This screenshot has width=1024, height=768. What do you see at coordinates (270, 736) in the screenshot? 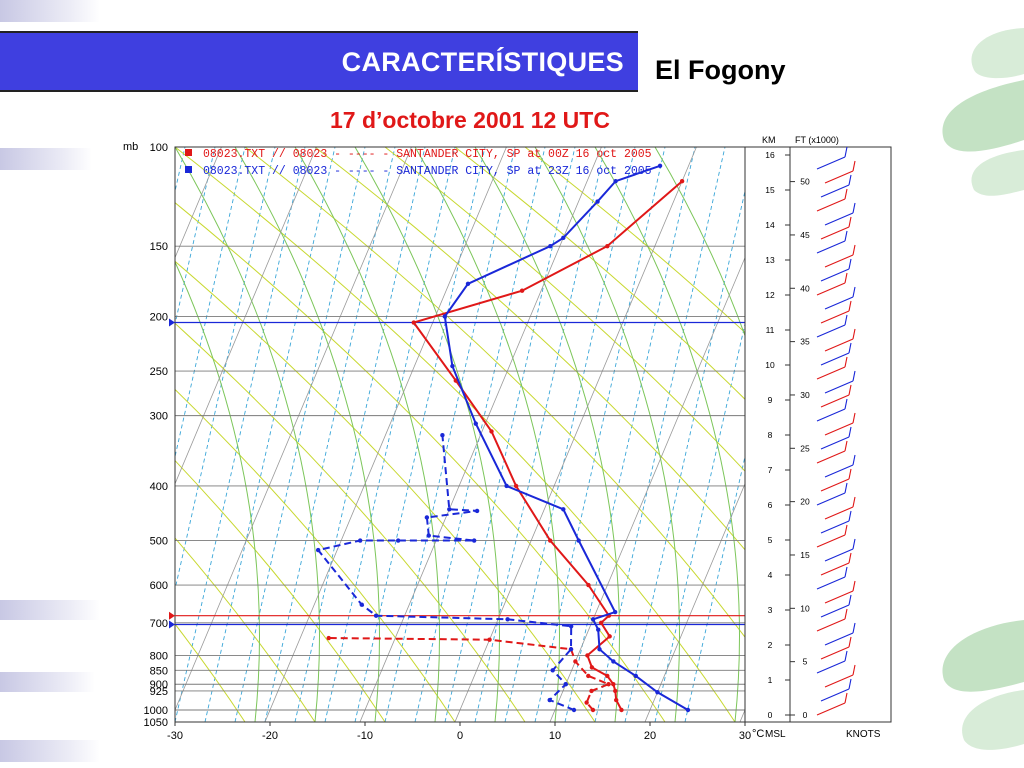
I see `x-tick-label: -20` at bounding box center [270, 736].